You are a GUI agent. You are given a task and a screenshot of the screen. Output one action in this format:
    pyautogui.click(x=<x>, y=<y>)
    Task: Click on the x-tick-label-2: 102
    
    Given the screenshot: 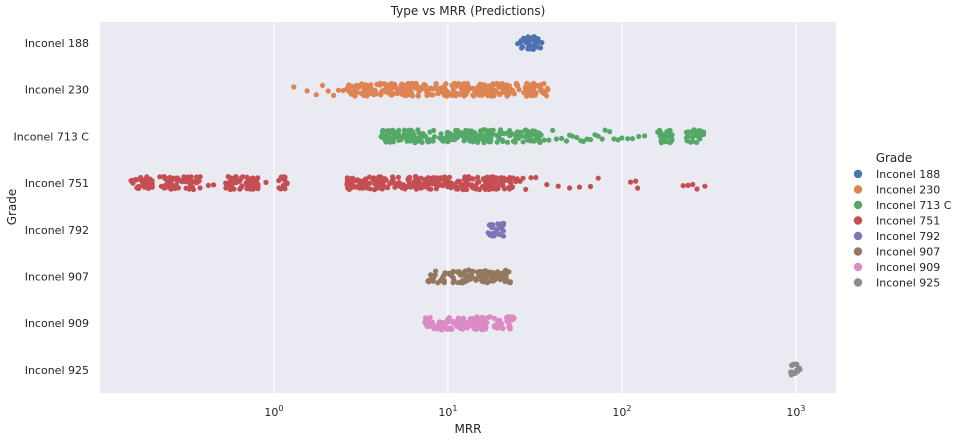 What is the action you would take?
    pyautogui.click(x=621, y=411)
    